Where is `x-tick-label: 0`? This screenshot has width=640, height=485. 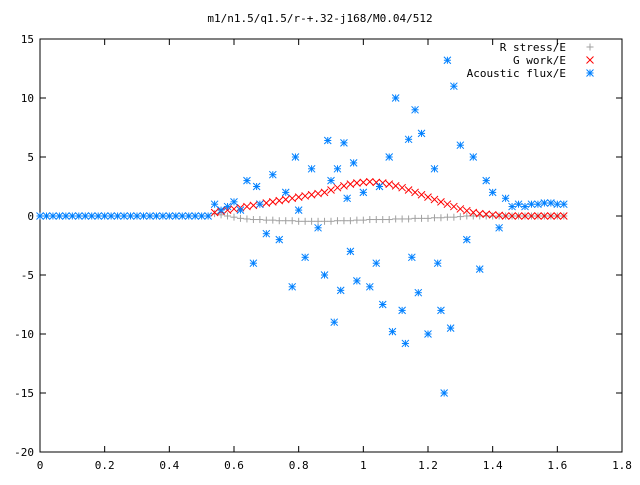 x-tick-label: 0 is located at coordinates (40, 465).